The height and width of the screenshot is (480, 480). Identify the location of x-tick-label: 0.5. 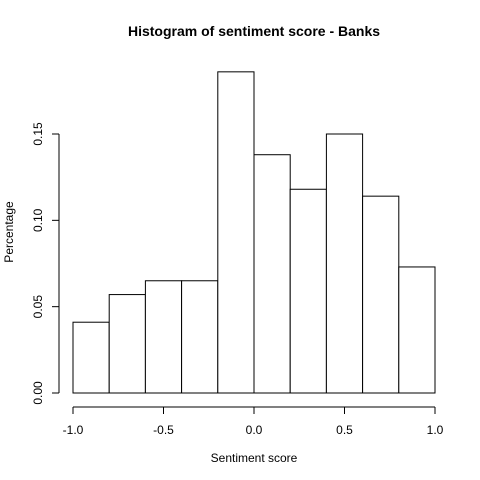
(344, 430).